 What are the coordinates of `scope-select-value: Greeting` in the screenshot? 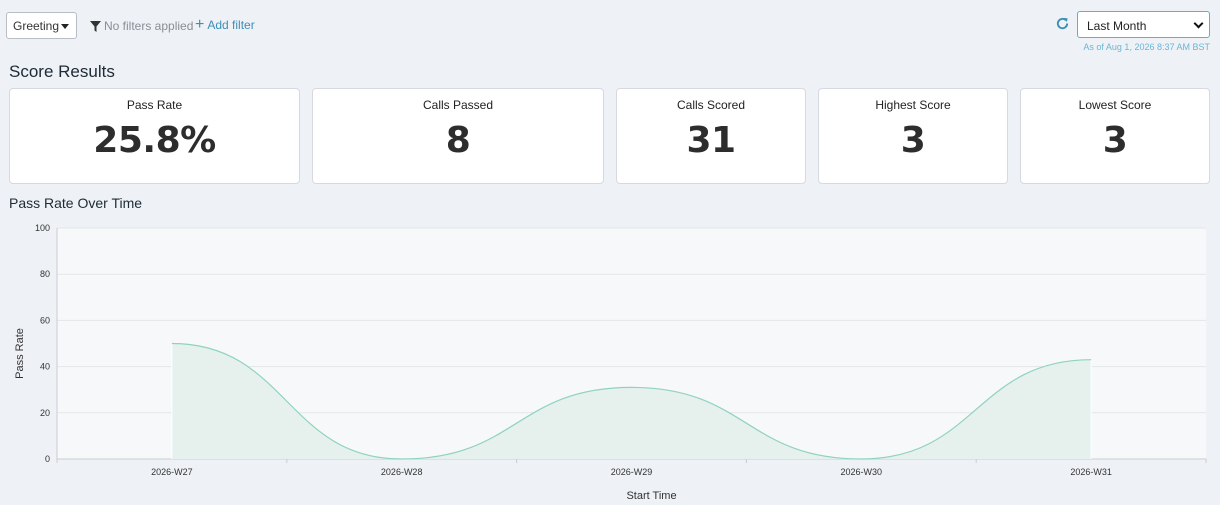 It's located at (36, 26).